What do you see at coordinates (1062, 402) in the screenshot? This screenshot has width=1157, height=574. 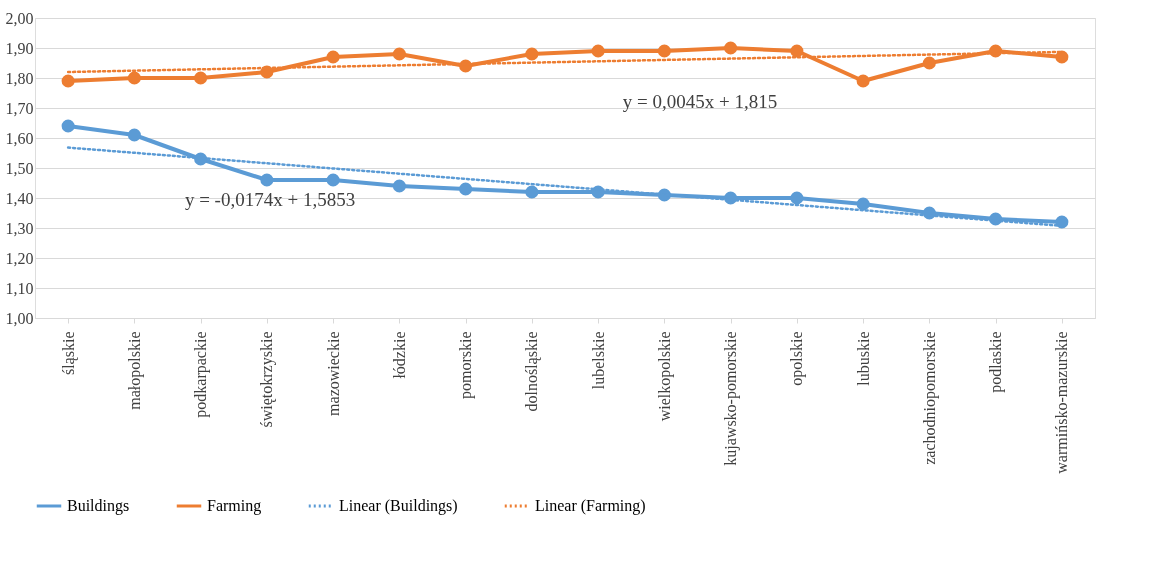 I see `x-tick-label: warmińsko-mazurskie` at bounding box center [1062, 402].